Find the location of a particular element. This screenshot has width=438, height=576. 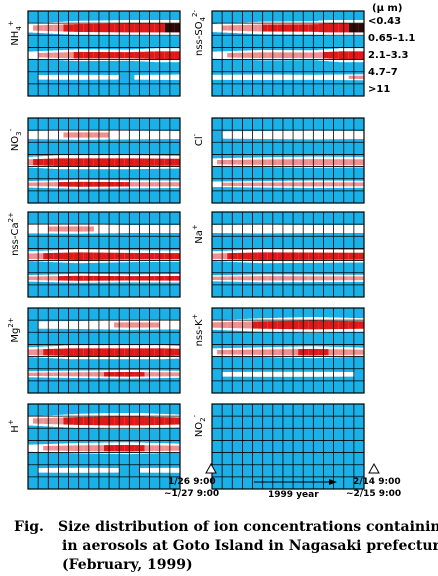

panel-no3-2: NO3- is located at coordinates (94, 160).